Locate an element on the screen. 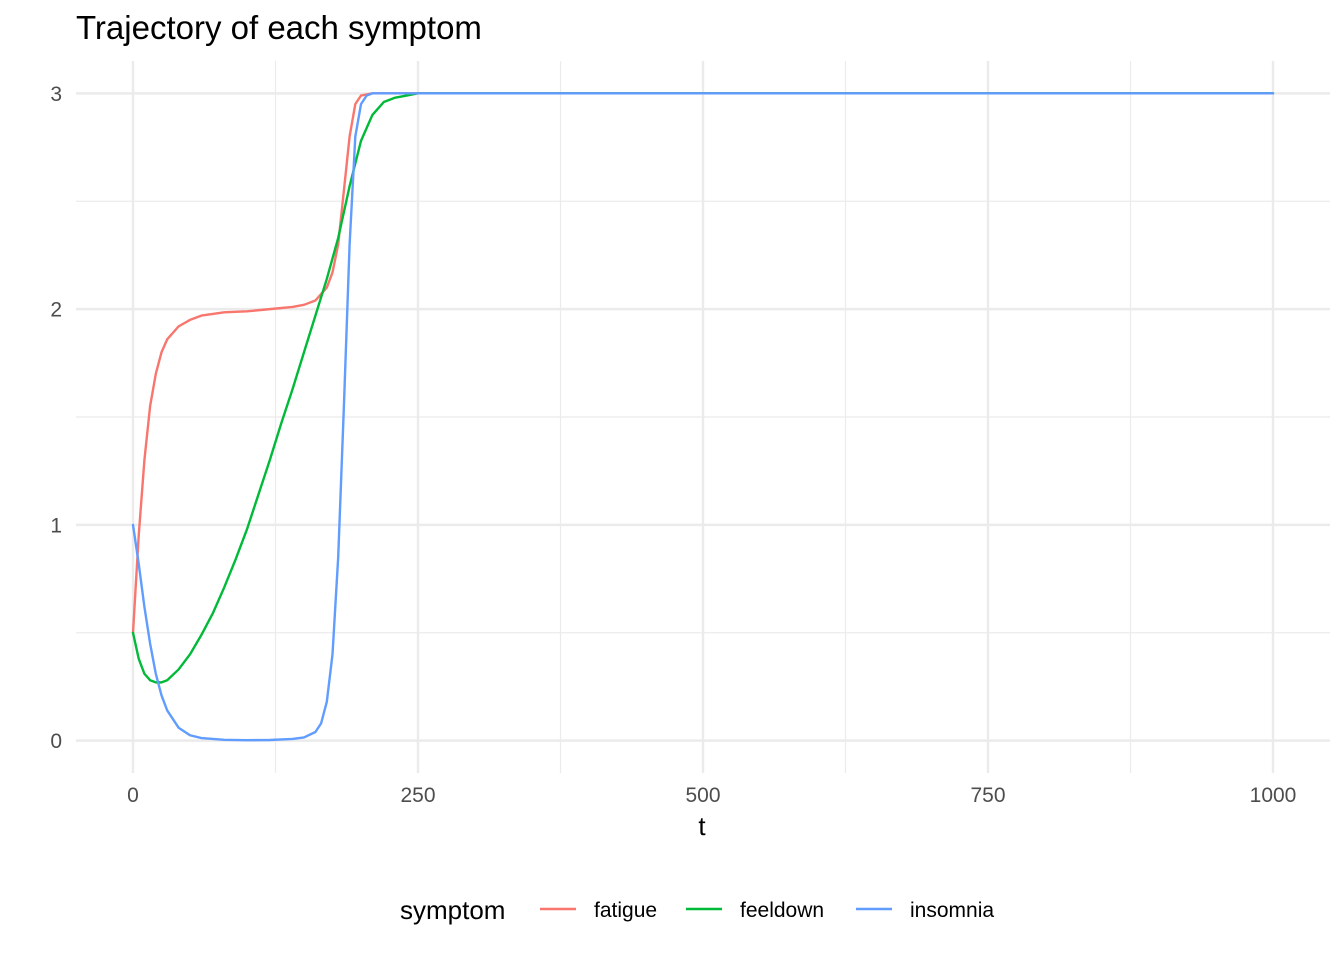 The image size is (1344, 960). x-tick-label: 500 is located at coordinates (702, 795).